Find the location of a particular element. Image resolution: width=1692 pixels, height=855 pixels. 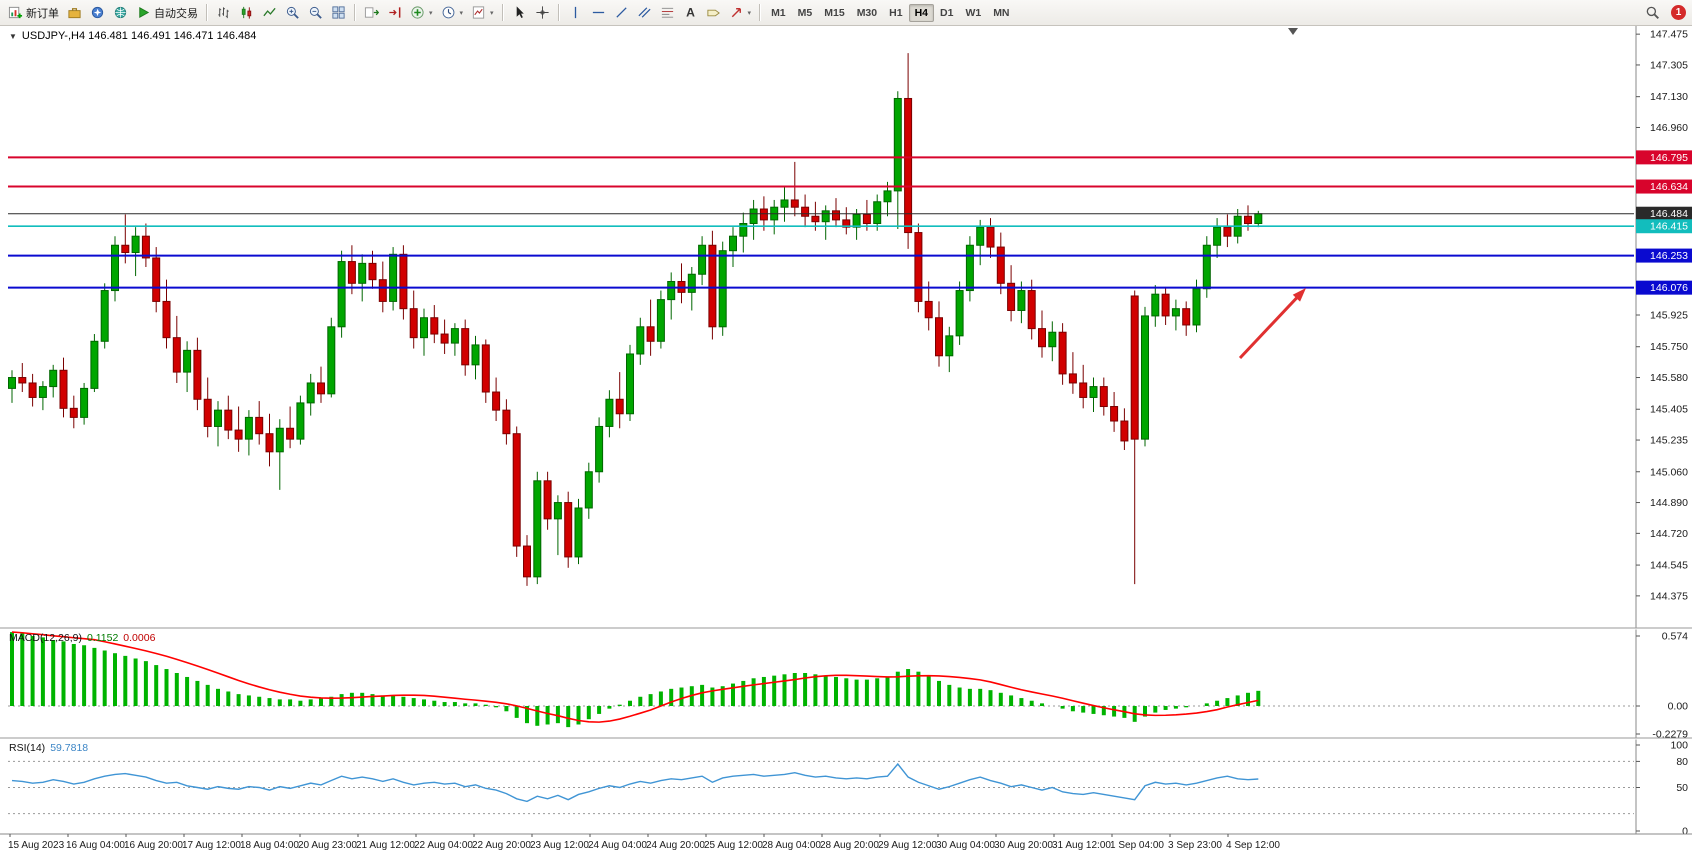

timeframe-h4-button: H4 is located at coordinates (921, 12).